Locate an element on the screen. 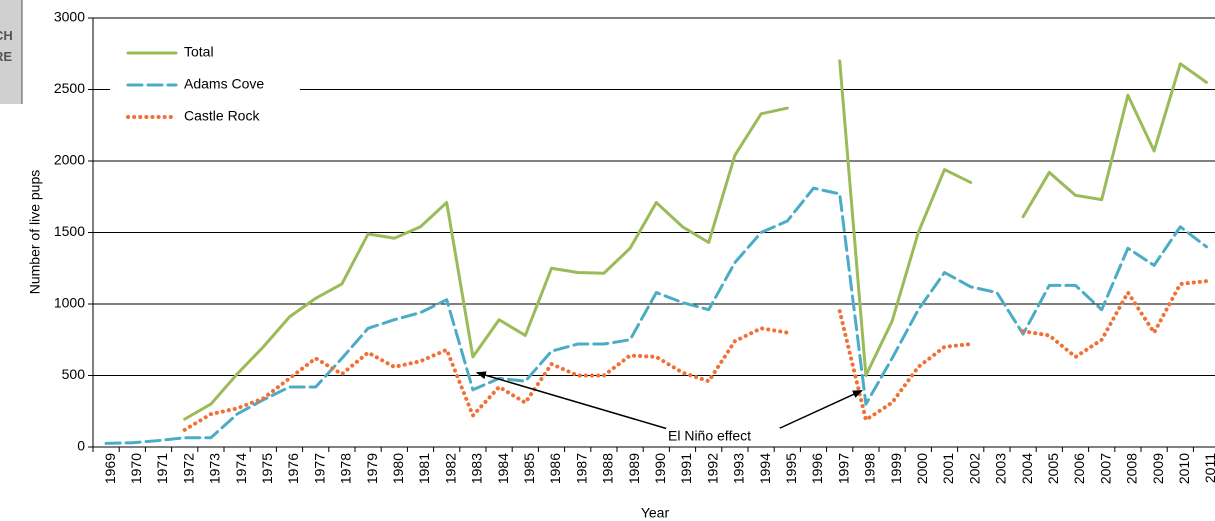 The height and width of the screenshot is (521, 1215). x-tick-label: 1994 is located at coordinates (765, 468).